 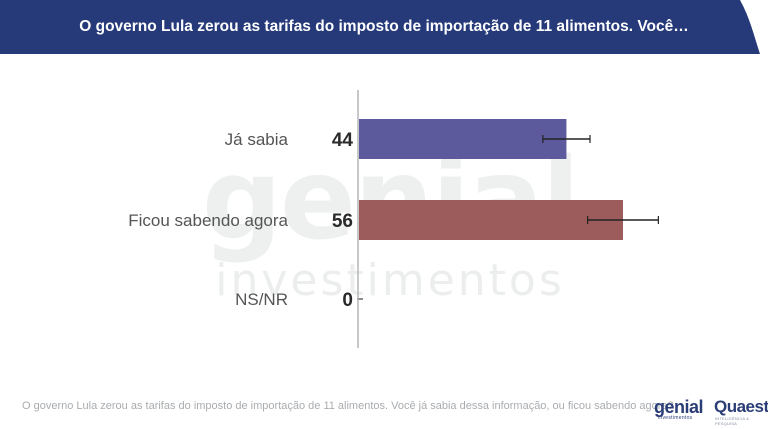 I want to click on quaest-logo-text: Quaest, so click(x=741, y=406).